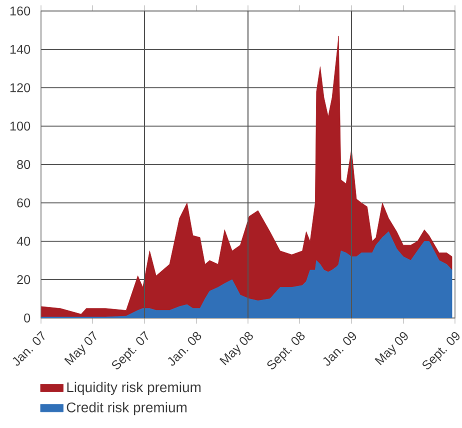  What do you see at coordinates (20, 49) in the screenshot?
I see `y-tick-label: 140` at bounding box center [20, 49].